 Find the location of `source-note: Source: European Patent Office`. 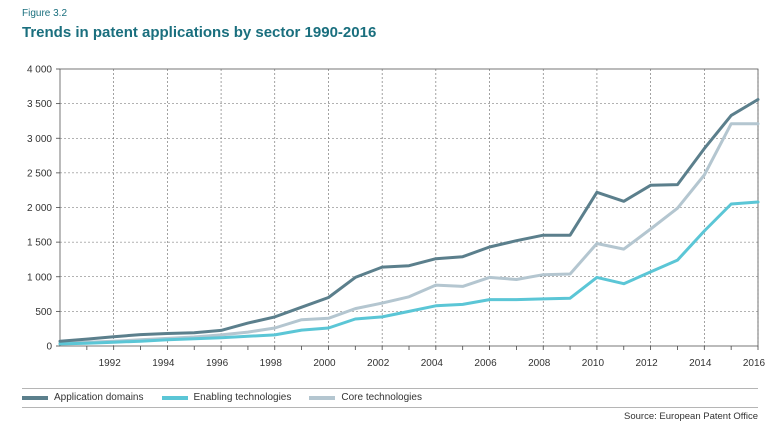

source-note: Source: European Patent Office is located at coordinates (691, 416).